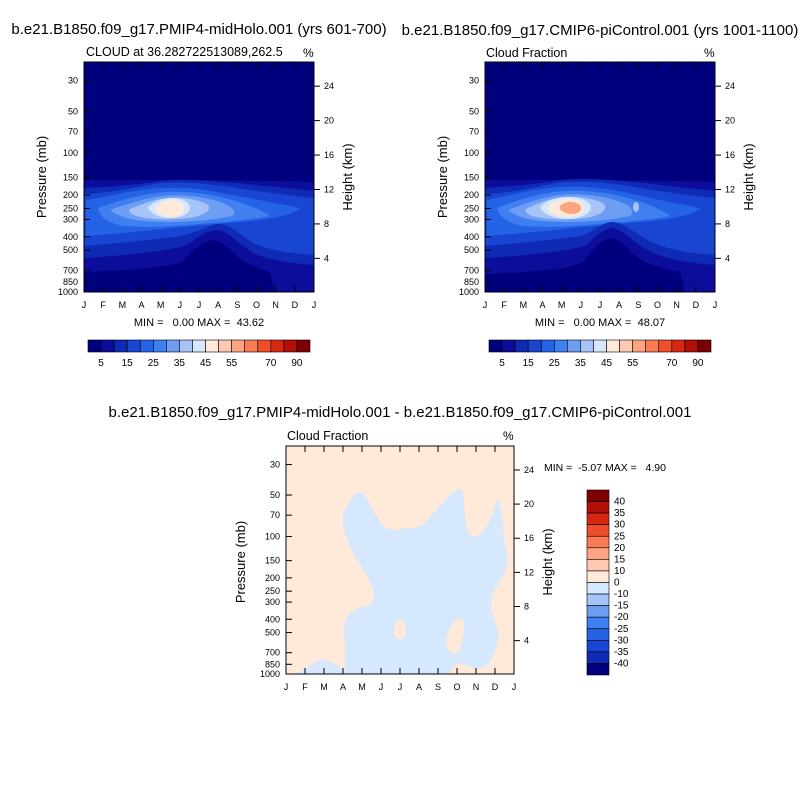  What do you see at coordinates (41, 177) in the screenshot?
I see `panel-1-y-axis-label: Pressure (mb)` at bounding box center [41, 177].